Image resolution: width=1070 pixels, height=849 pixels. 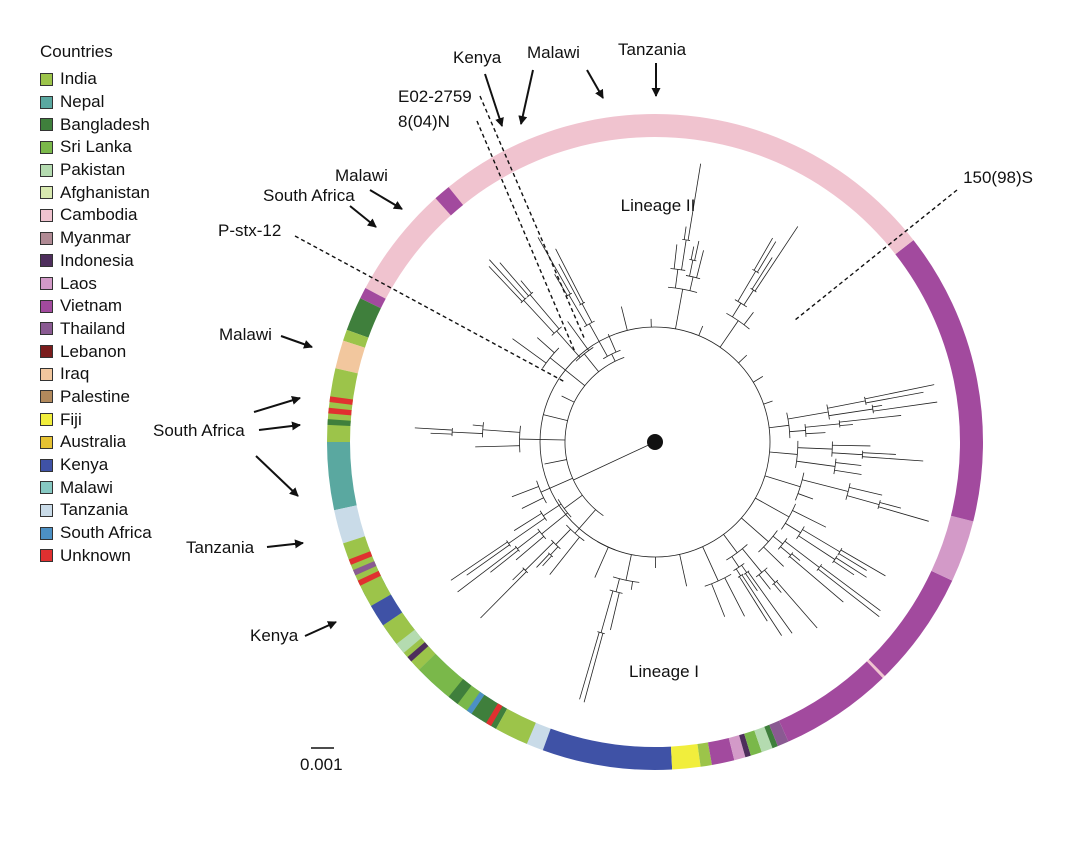 What do you see at coordinates (658, 205) in the screenshot?
I see `lineage-2-label: Lineage II` at bounding box center [658, 205].